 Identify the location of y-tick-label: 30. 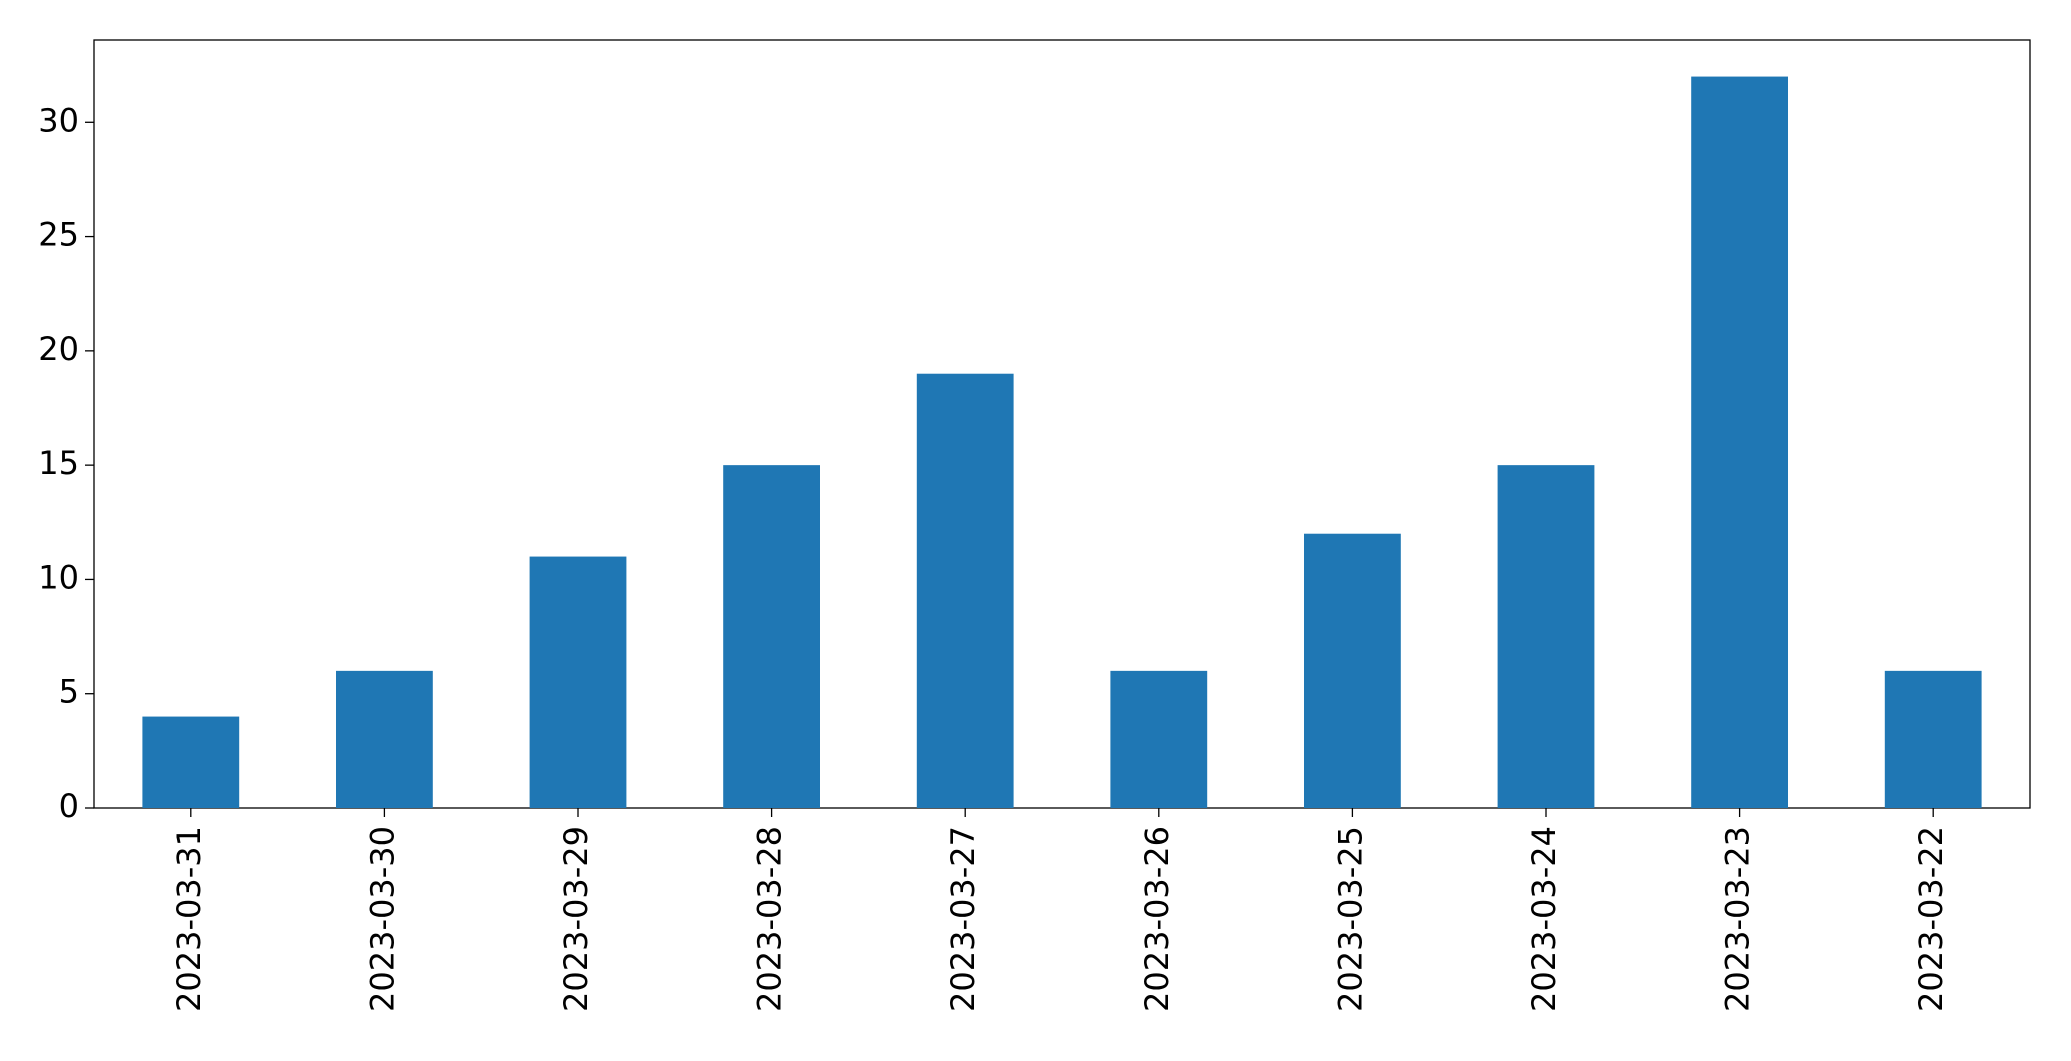
(58, 120).